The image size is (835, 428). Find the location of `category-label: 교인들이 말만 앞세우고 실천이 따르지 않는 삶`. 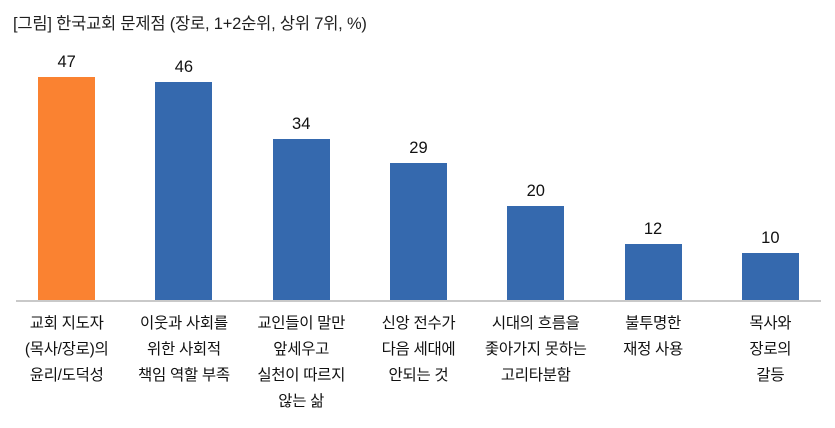

category-label: 교인들이 말만 앞세우고 실천이 따르지 않는 삶 is located at coordinates (301, 363).